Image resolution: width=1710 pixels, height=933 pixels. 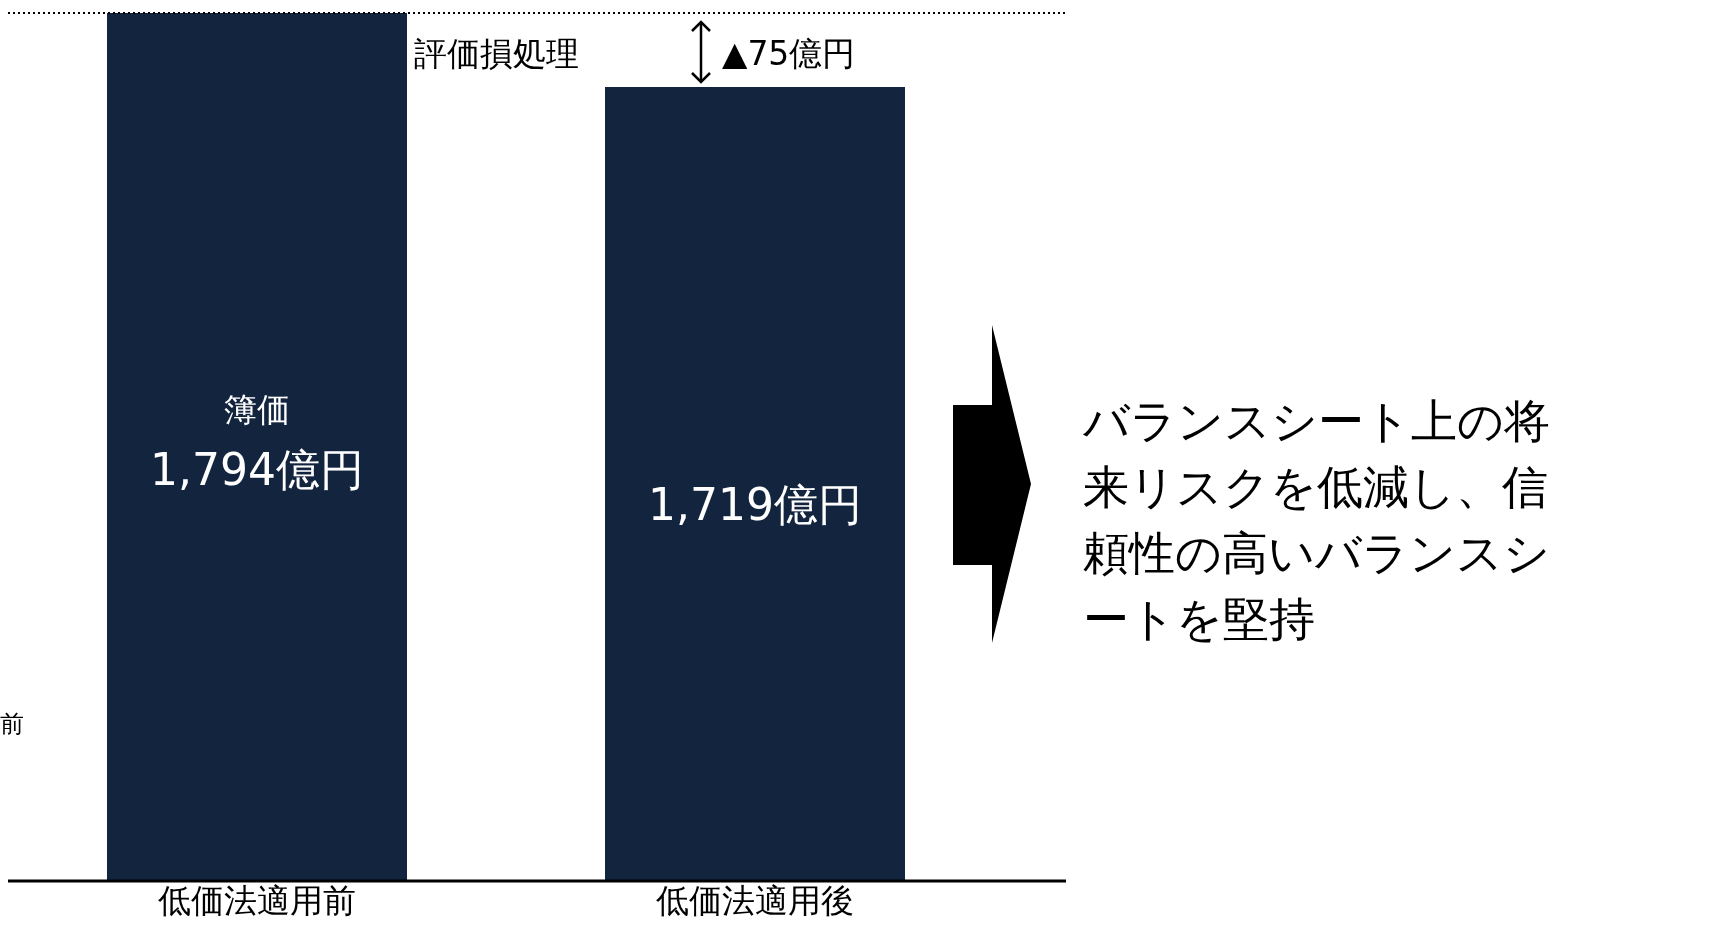 I want to click on annotation: ▲75億円, so click(x=789, y=54).